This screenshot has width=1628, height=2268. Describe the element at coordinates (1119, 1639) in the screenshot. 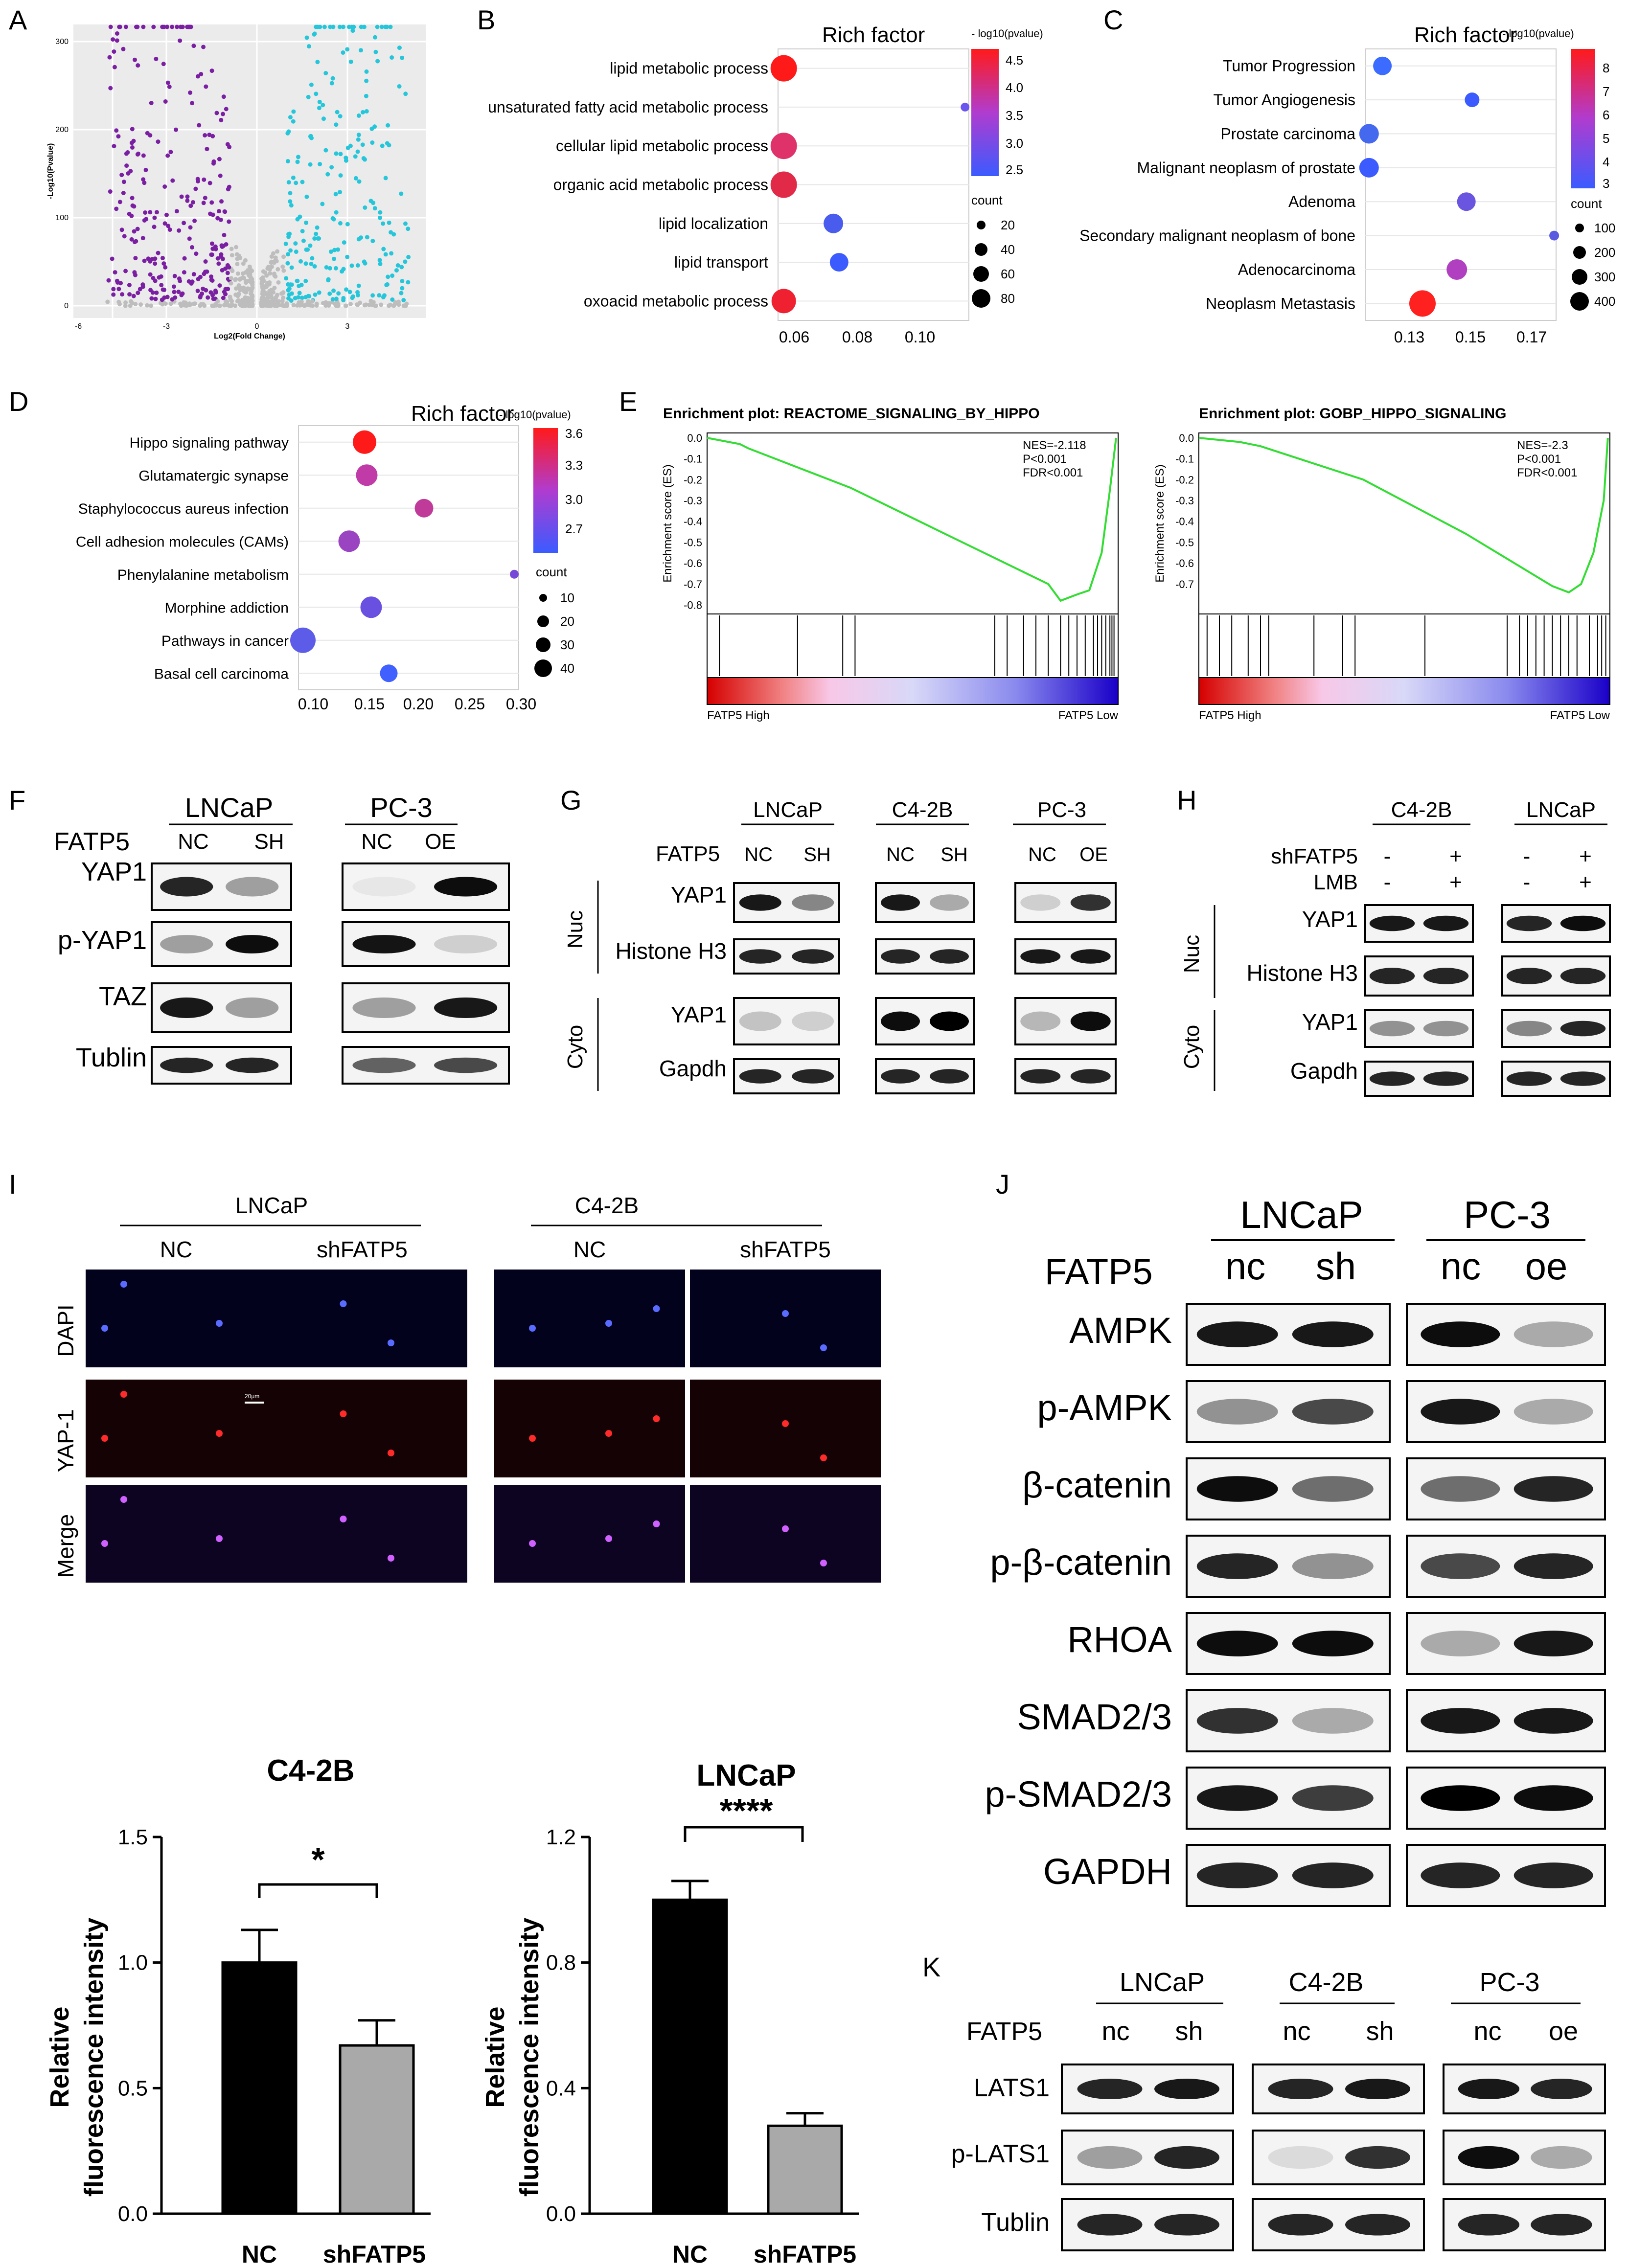

I see `protein-label: RHOA` at that location.